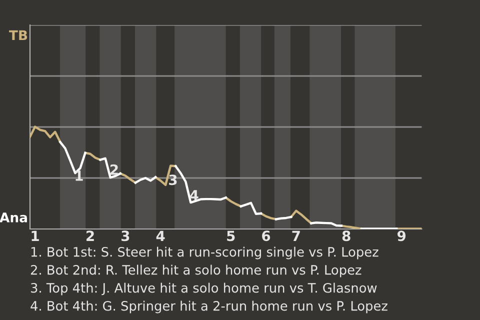 The height and width of the screenshot is (320, 480). What do you see at coordinates (13, 217) in the screenshot?
I see `text: Ana` at bounding box center [13, 217].